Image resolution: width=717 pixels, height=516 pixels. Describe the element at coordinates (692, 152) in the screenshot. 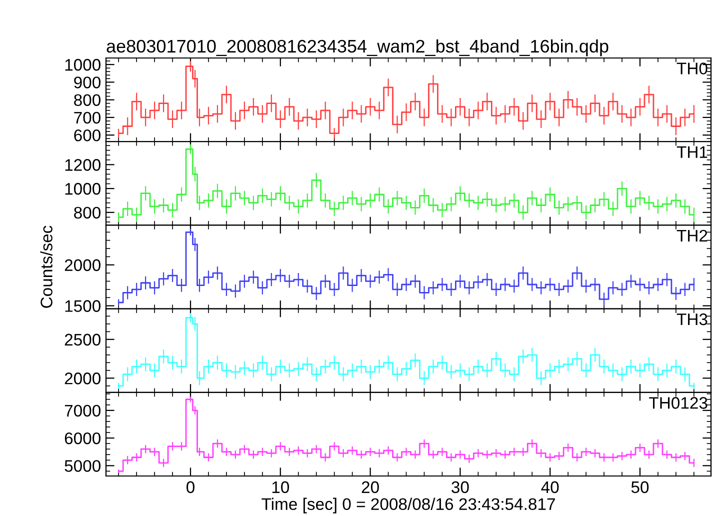

I see `annotation: TH1` at that location.